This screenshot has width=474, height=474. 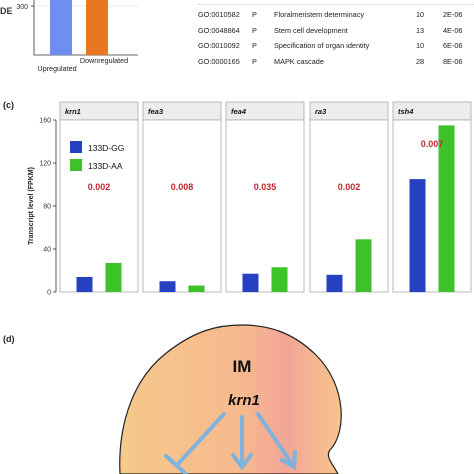 What do you see at coordinates (299, 61) in the screenshot?
I see `go-term: MAPK cascade` at bounding box center [299, 61].